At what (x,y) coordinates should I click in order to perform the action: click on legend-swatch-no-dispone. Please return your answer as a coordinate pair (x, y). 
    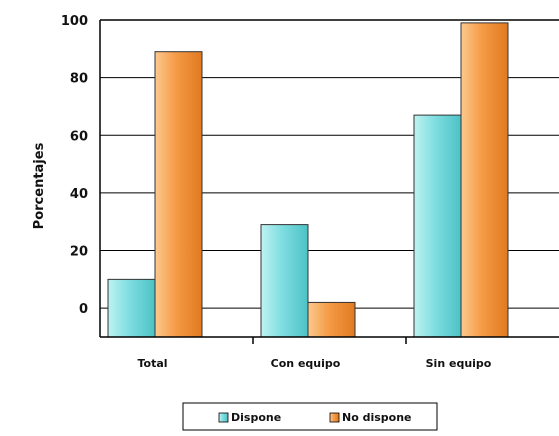
    Looking at the image, I should click on (334, 417).